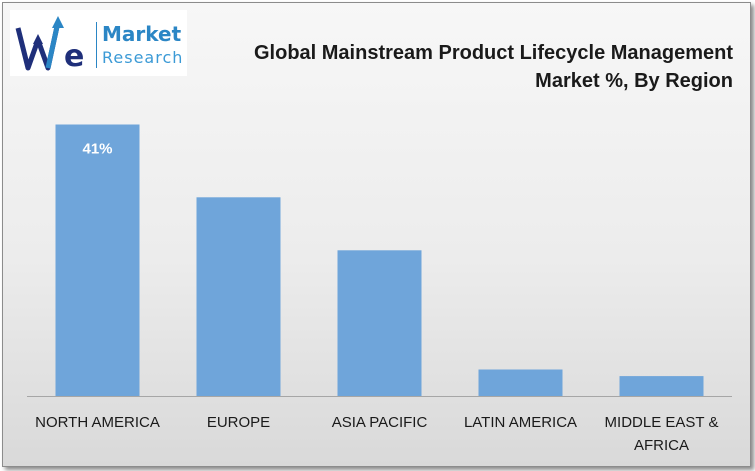  What do you see at coordinates (74, 56) in the screenshot?
I see `svg-text: e` at bounding box center [74, 56].